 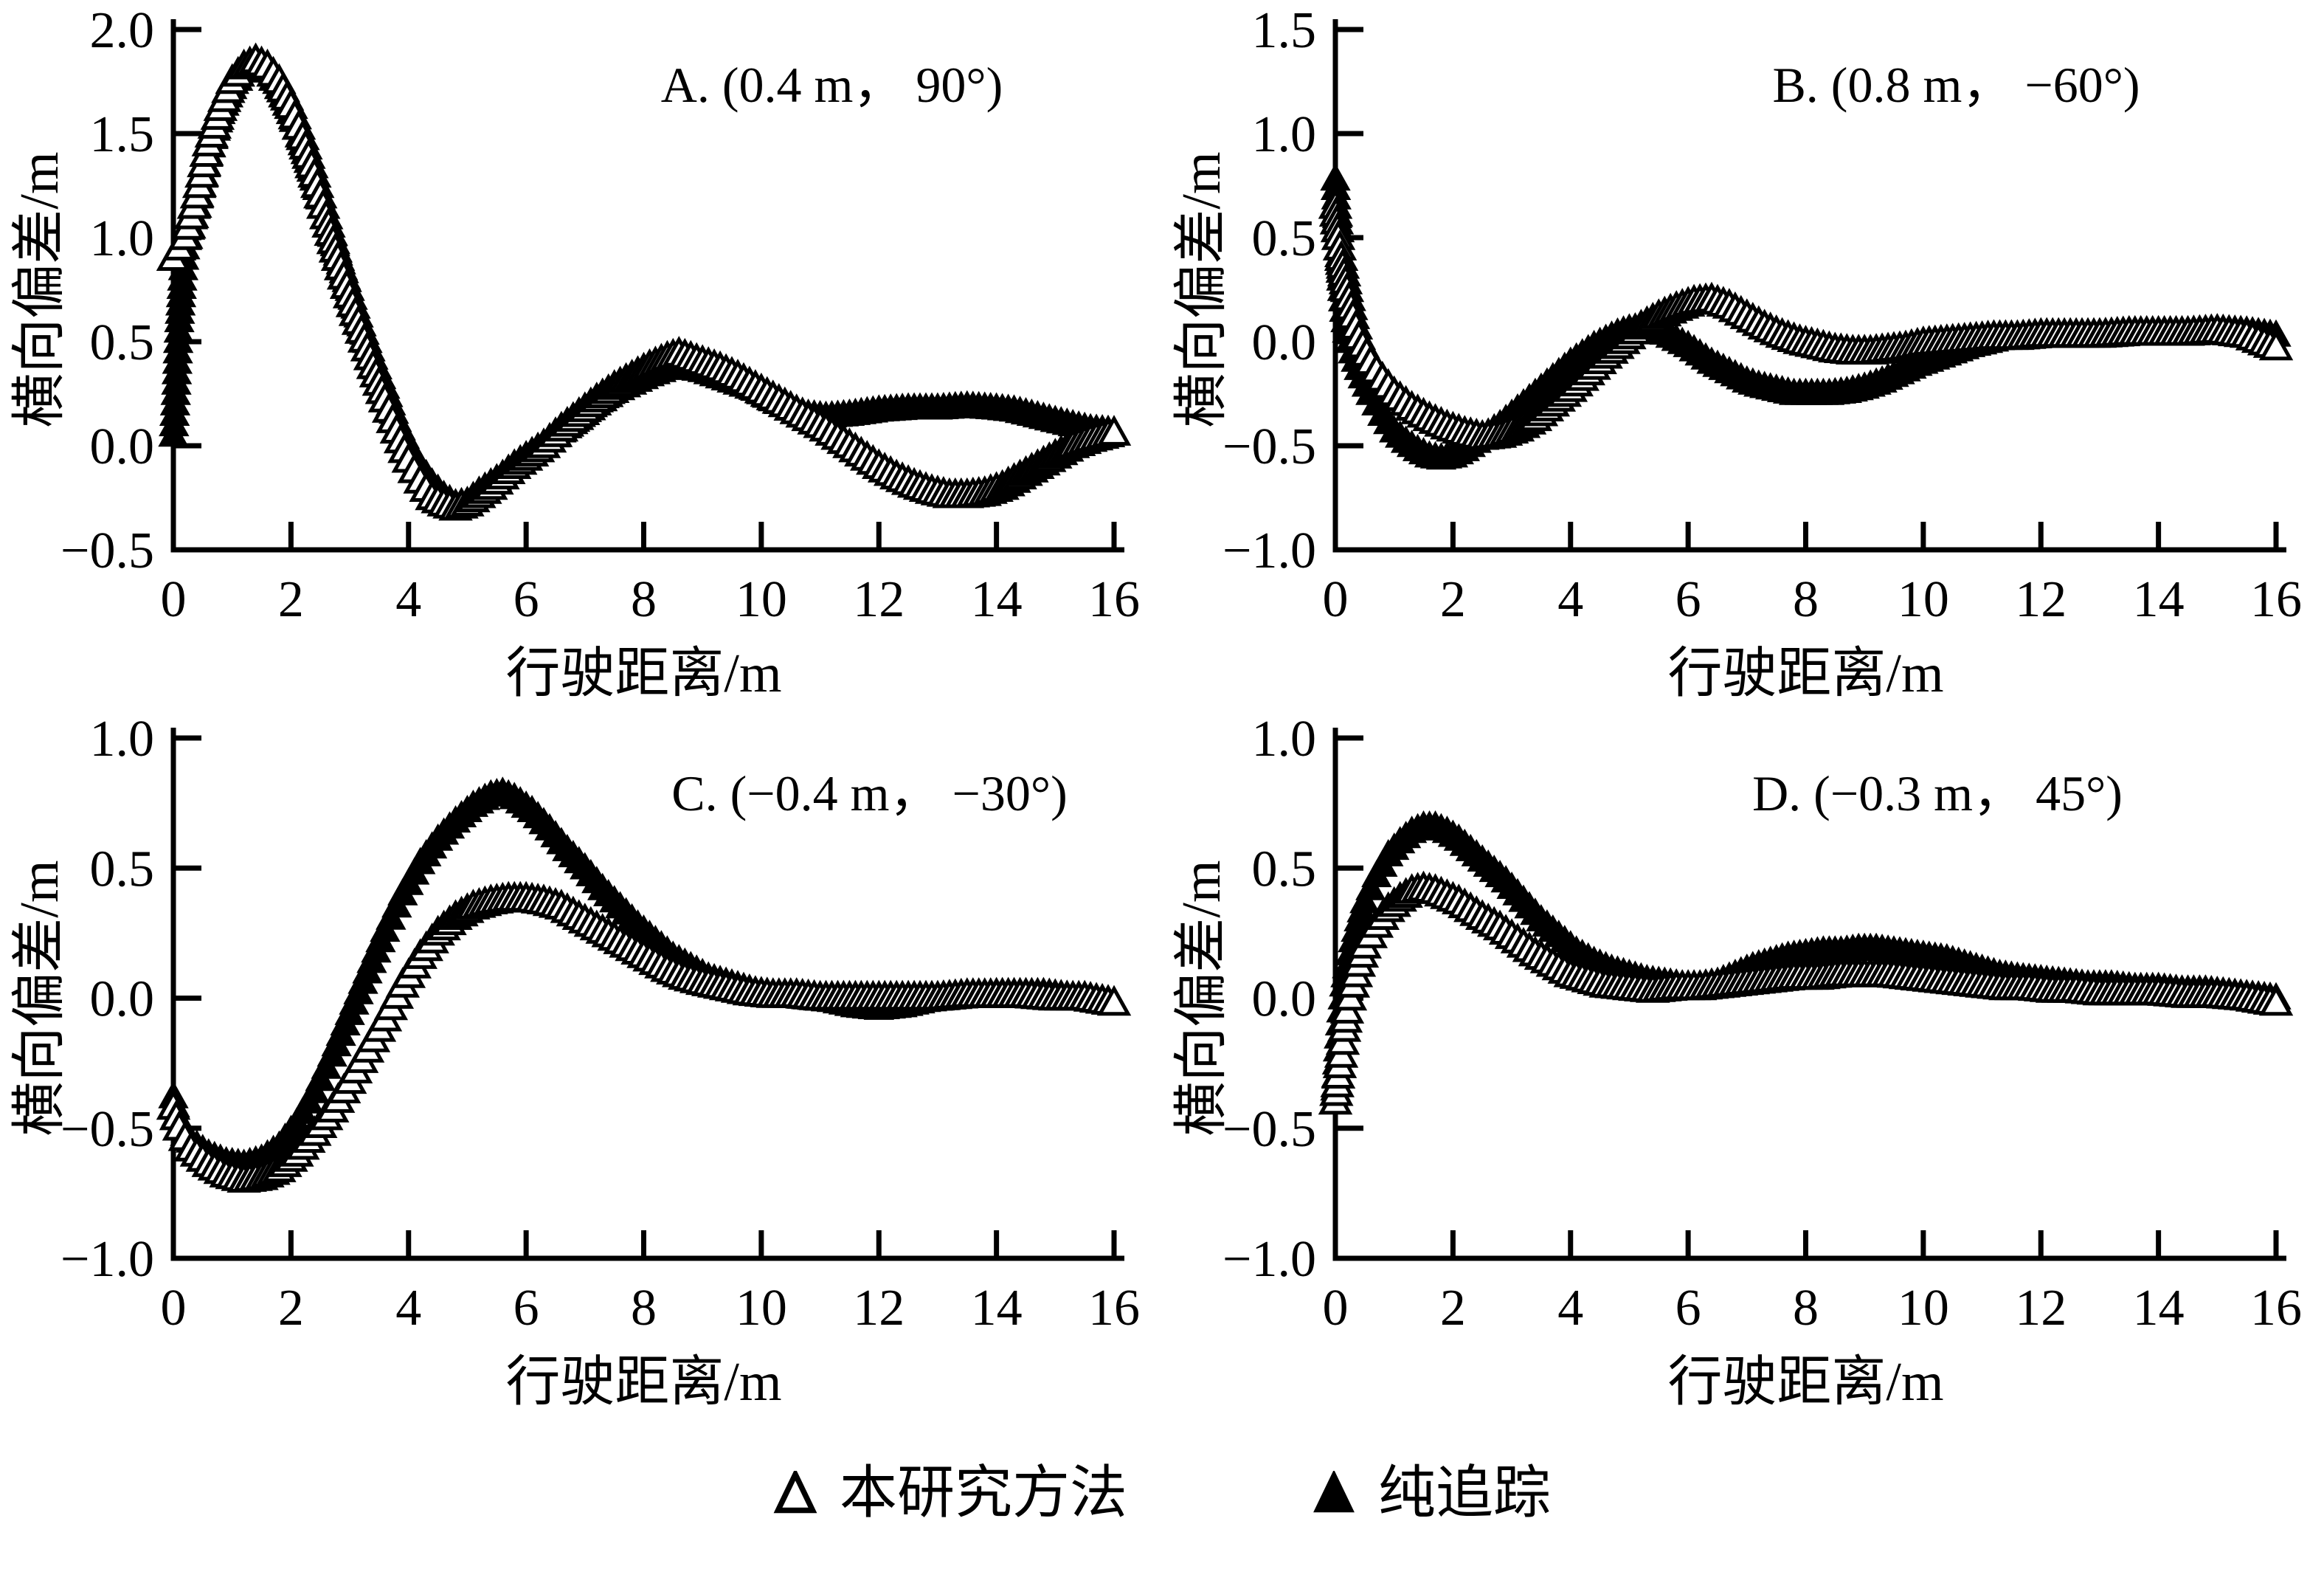 What do you see at coordinates (832, 85) in the screenshot?
I see `subplot-title: A. (0.4 m， 90°)` at bounding box center [832, 85].